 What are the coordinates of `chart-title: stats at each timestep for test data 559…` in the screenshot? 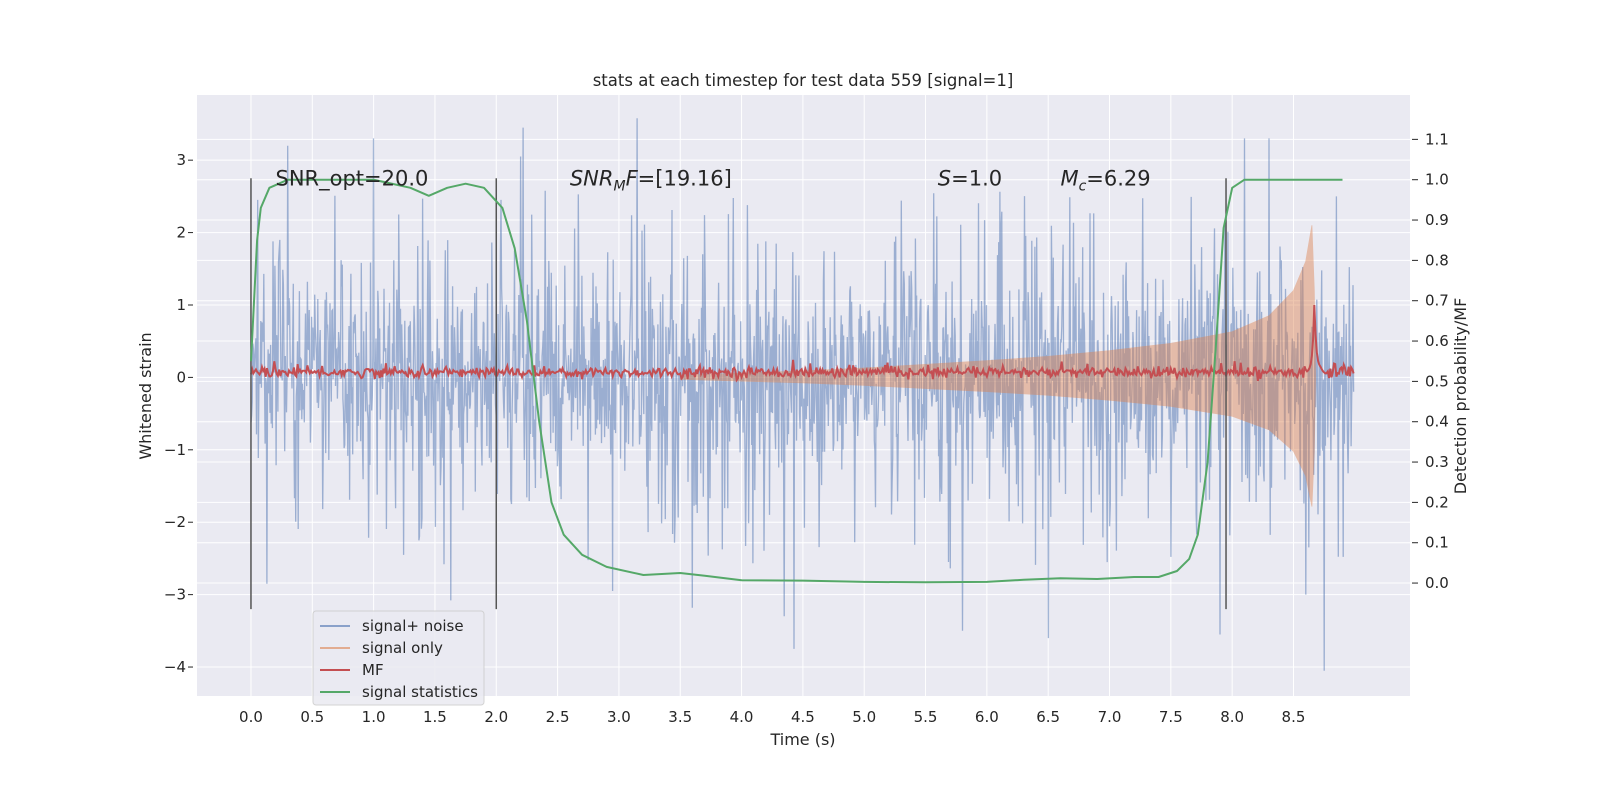 It's located at (803, 80).